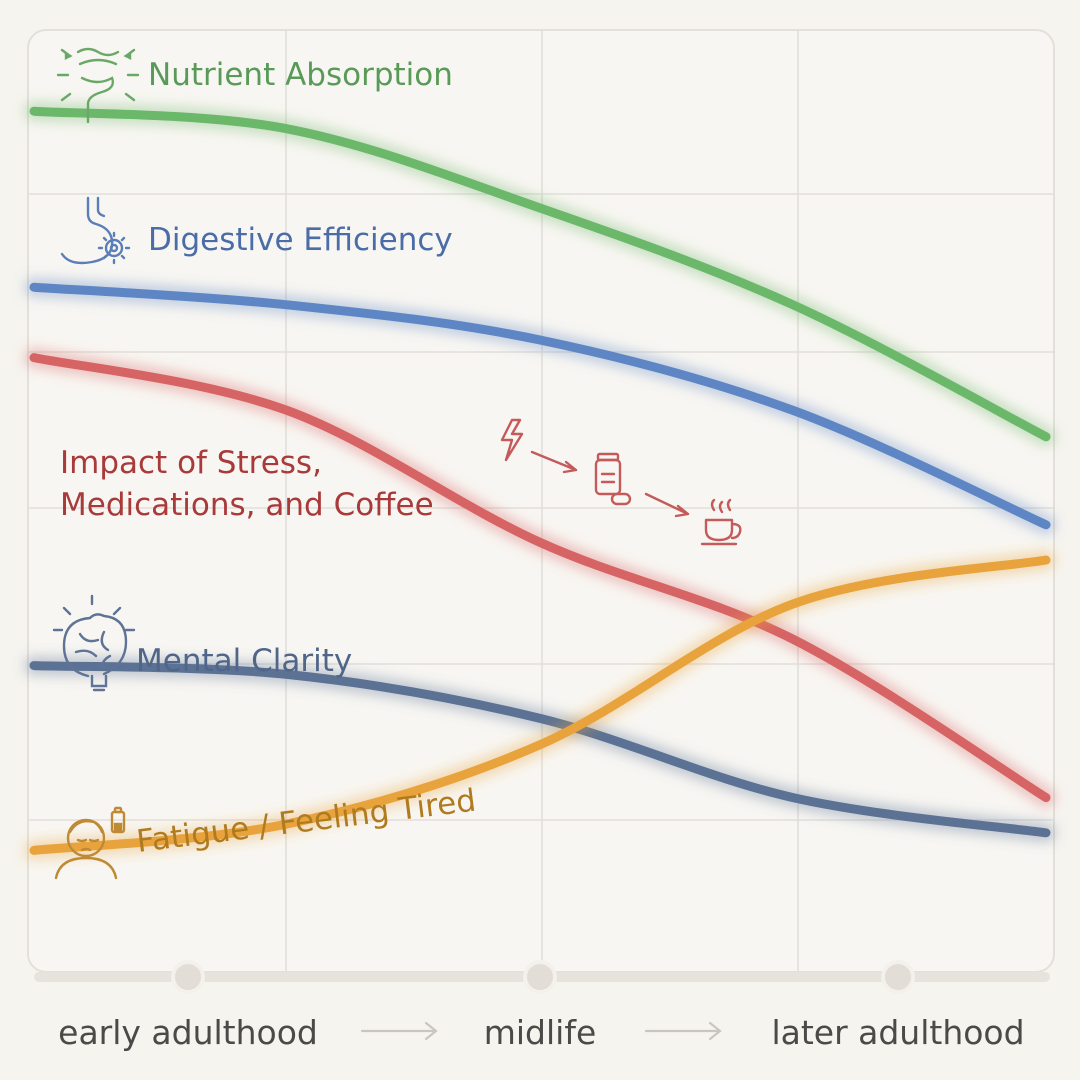 The width and height of the screenshot is (1080, 1080). I want to click on tick-label-early: early adulthood, so click(188, 1032).